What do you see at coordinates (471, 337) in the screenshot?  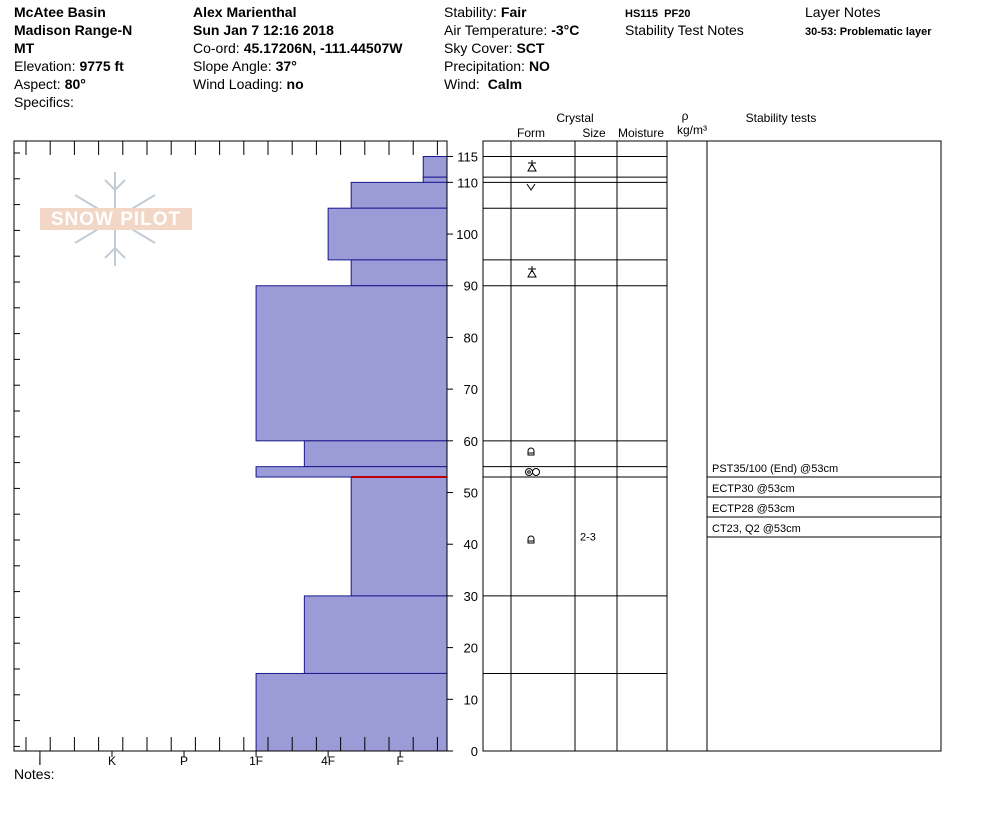 I see `y-tick-label: 80` at bounding box center [471, 337].